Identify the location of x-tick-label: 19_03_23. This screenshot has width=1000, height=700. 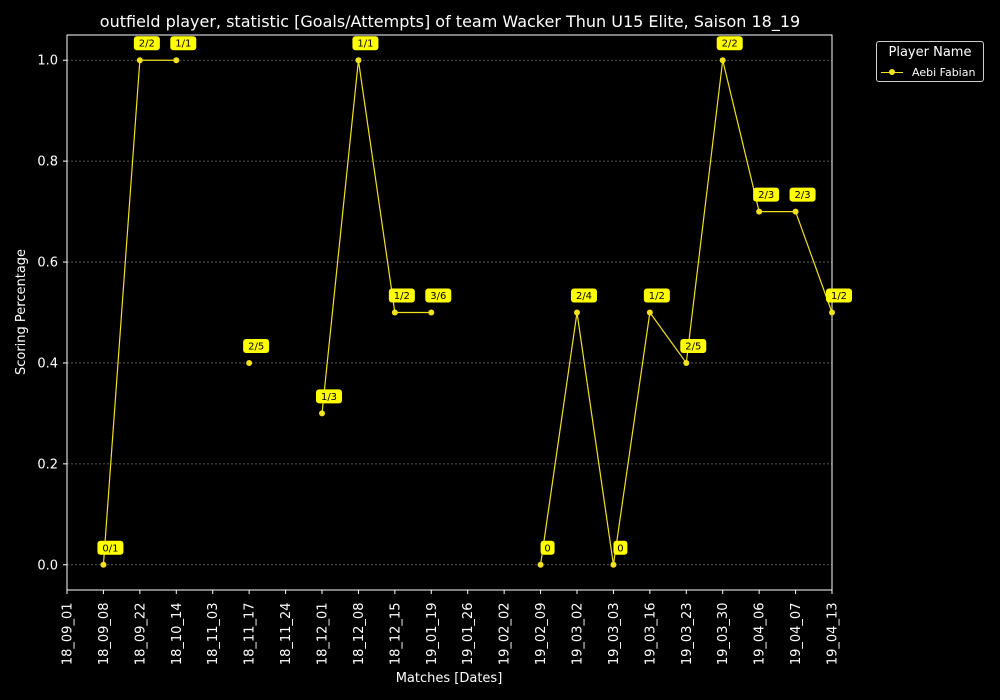
(687, 634).